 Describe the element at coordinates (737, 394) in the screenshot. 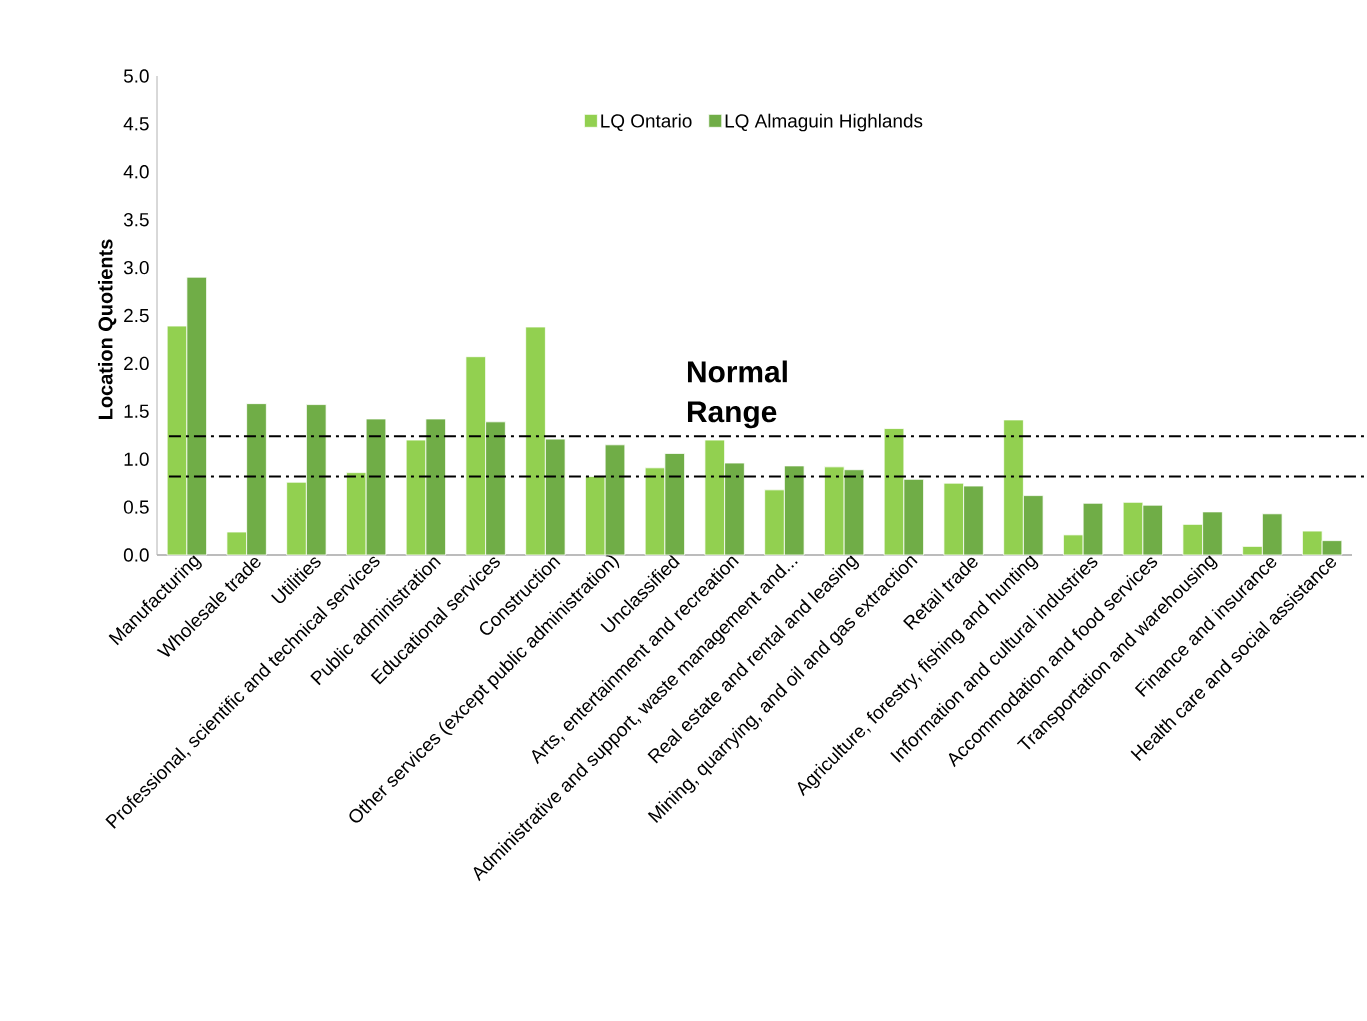

I see `annotation: Normal Range` at that location.